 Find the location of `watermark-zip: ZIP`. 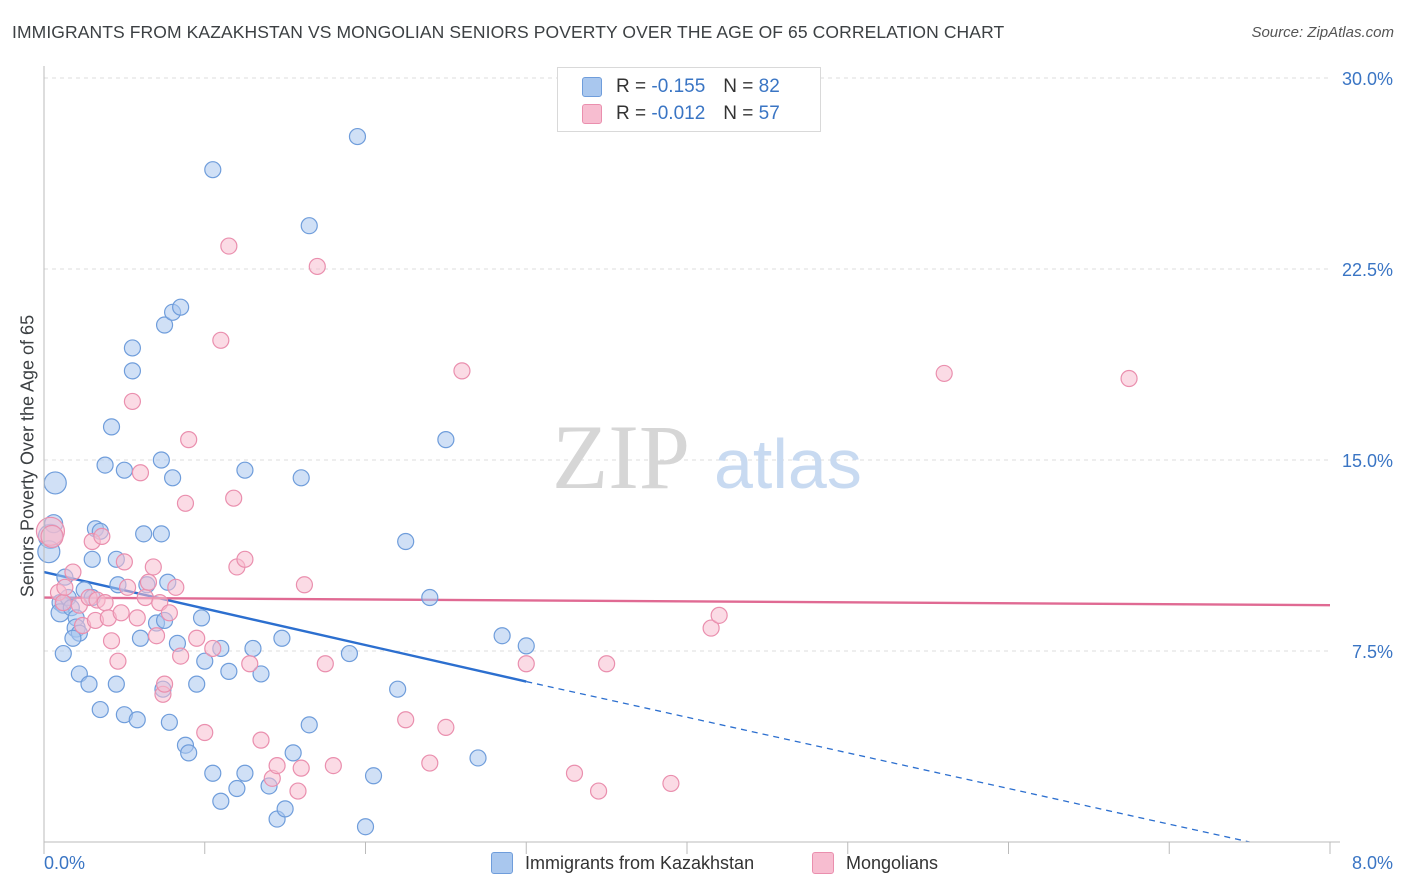

watermark-zip: ZIP is located at coordinates (621, 457).